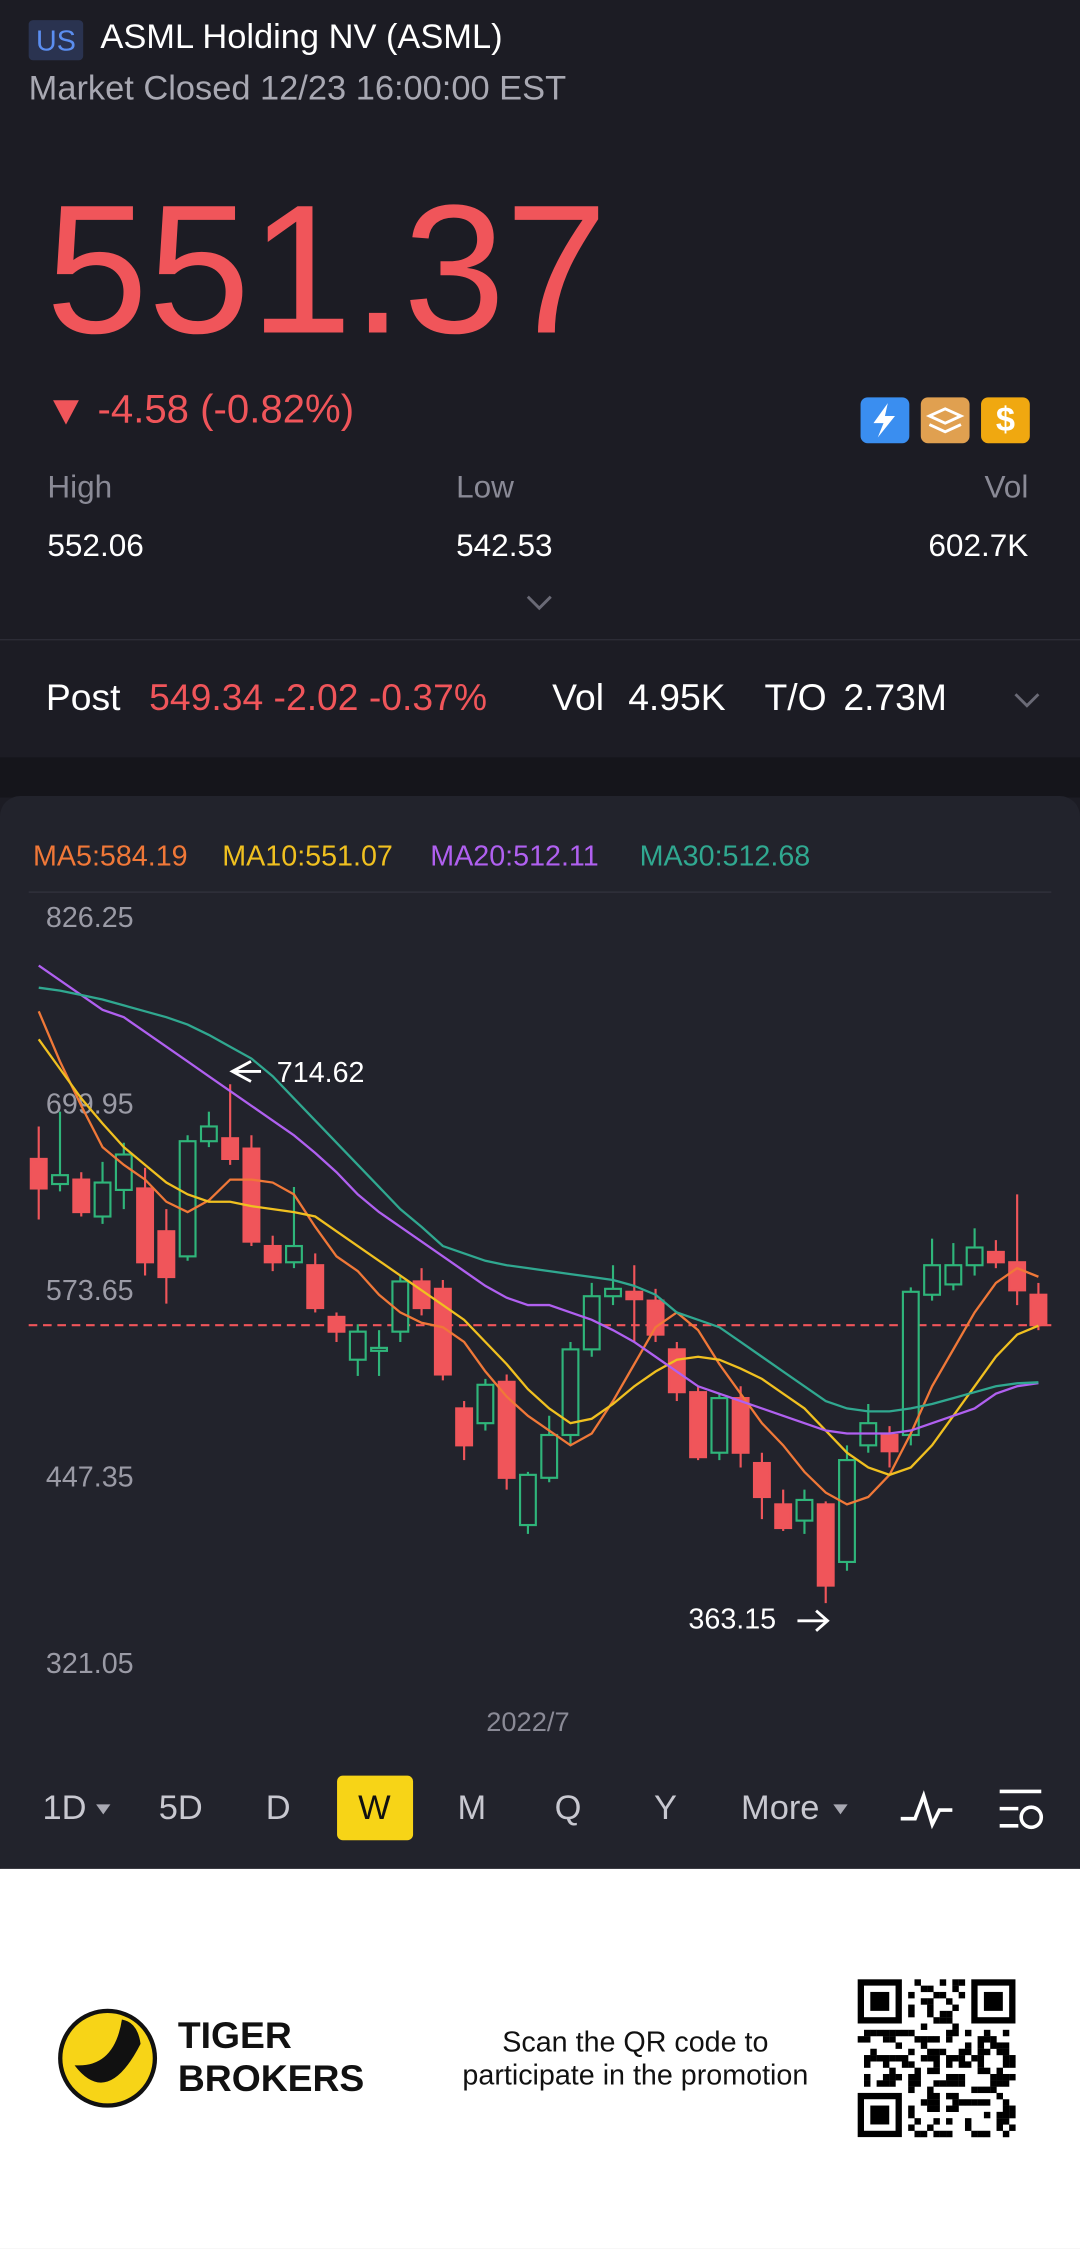  What do you see at coordinates (181, 1808) in the screenshot?
I see `period-tab: 5D` at bounding box center [181, 1808].